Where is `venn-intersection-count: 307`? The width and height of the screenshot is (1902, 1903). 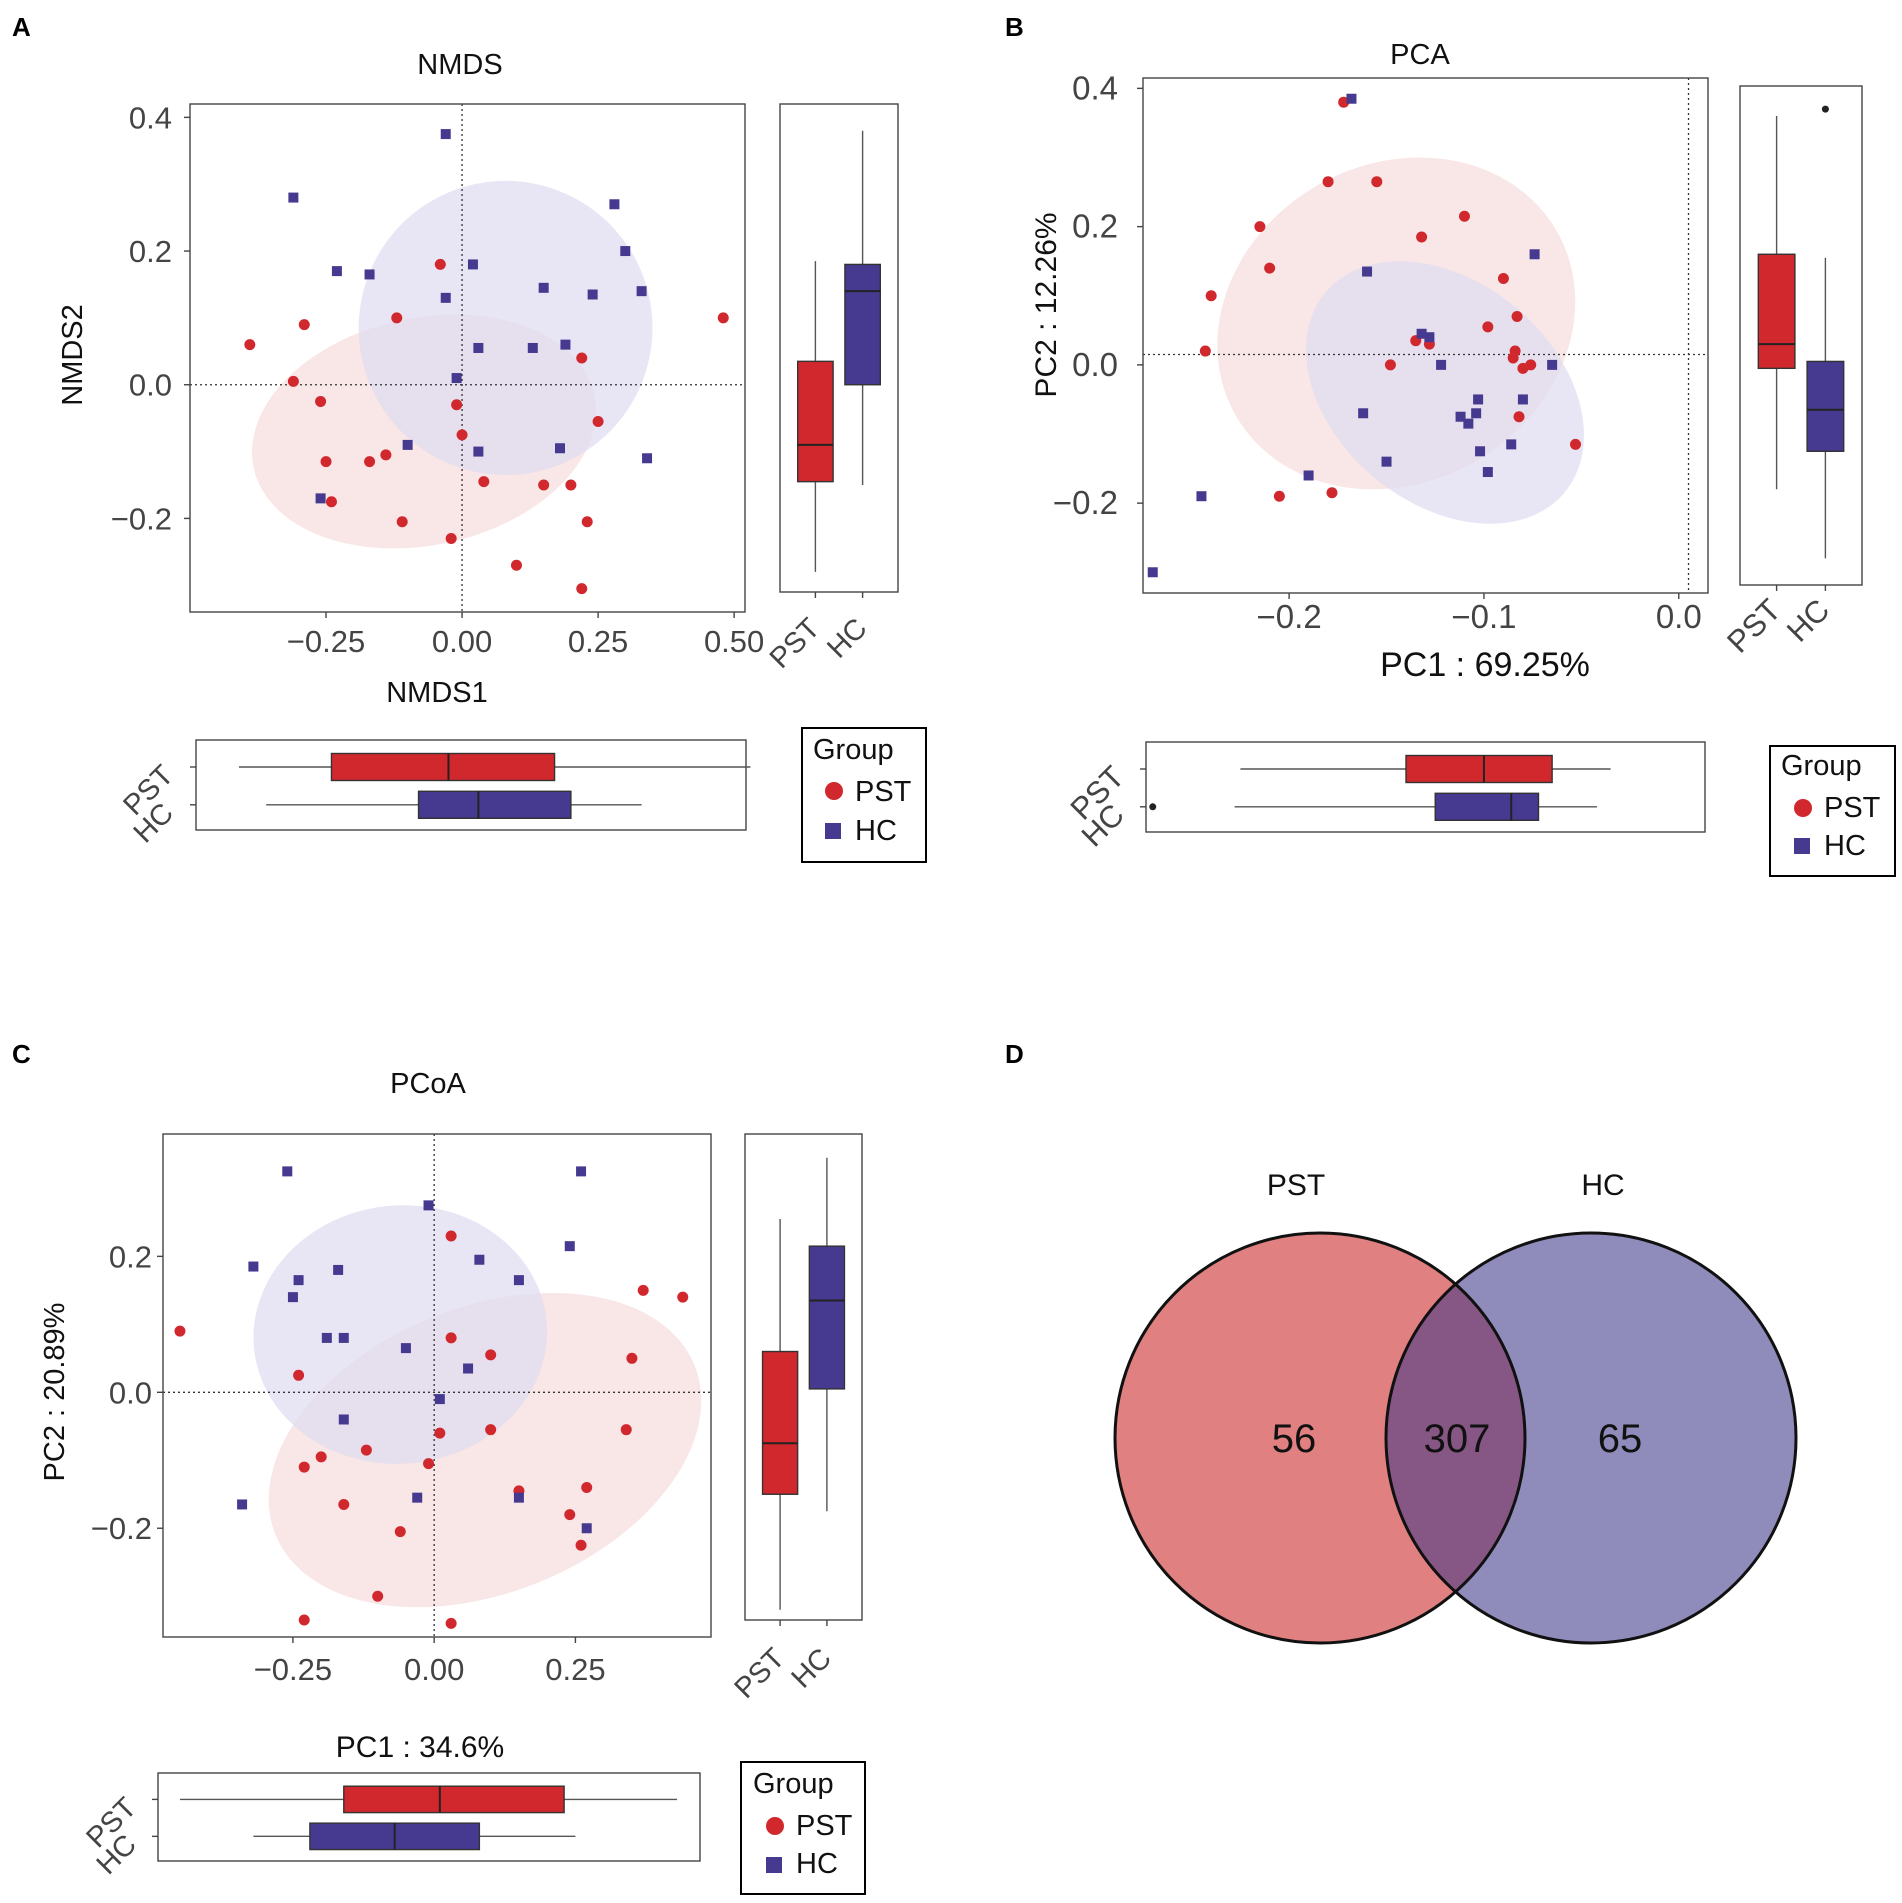
venn-intersection-count: 307 is located at coordinates (1457, 1439).